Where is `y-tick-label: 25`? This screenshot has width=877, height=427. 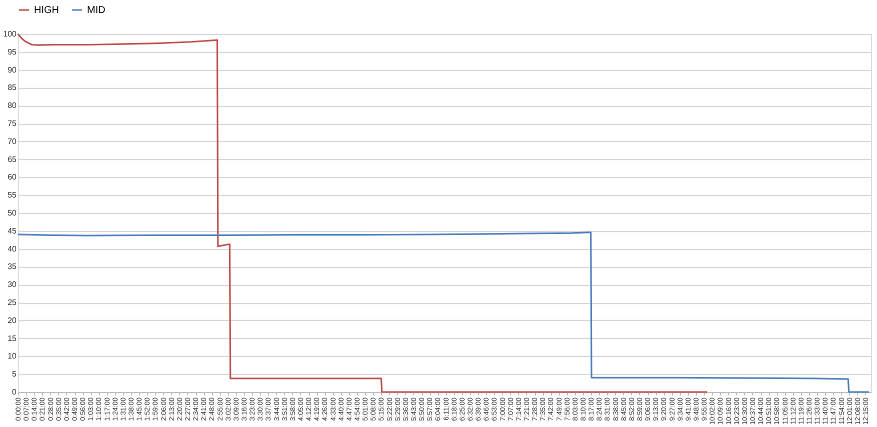
y-tick-label: 25 is located at coordinates (13, 302).